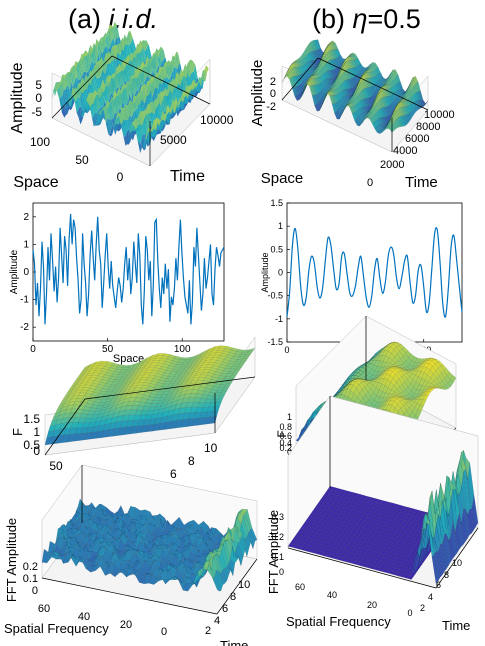 The width and height of the screenshot is (485, 646). Describe the element at coordinates (128, 359) in the screenshot. I see `x-axis-label: Space` at that location.